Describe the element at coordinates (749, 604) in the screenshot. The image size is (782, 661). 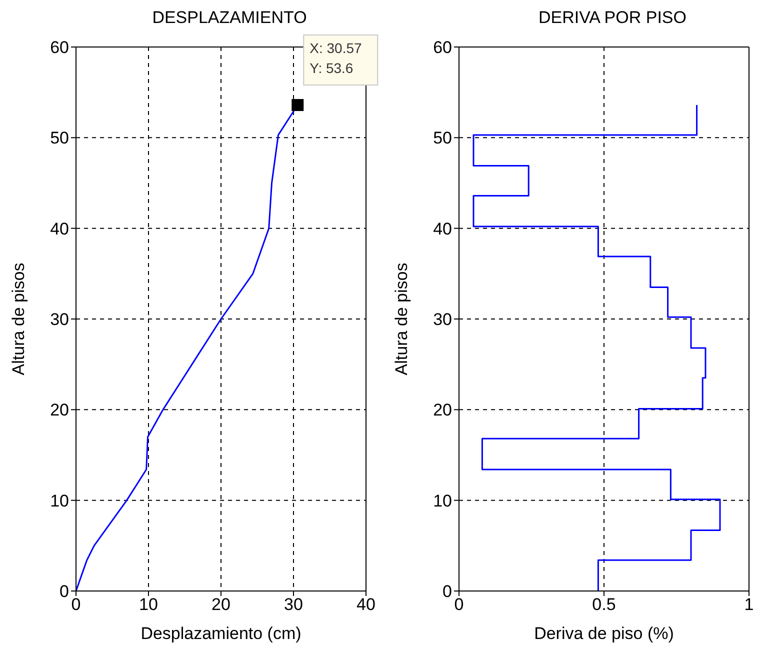
I see `x-tick-label: 1` at that location.